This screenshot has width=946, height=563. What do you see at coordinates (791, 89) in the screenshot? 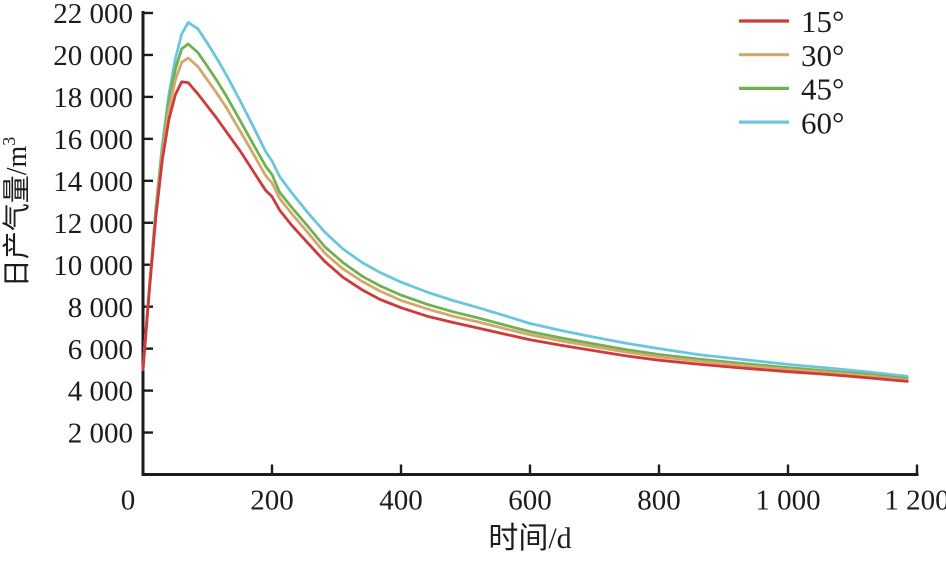
I see `legend-item-45deg: 45°` at bounding box center [791, 89].